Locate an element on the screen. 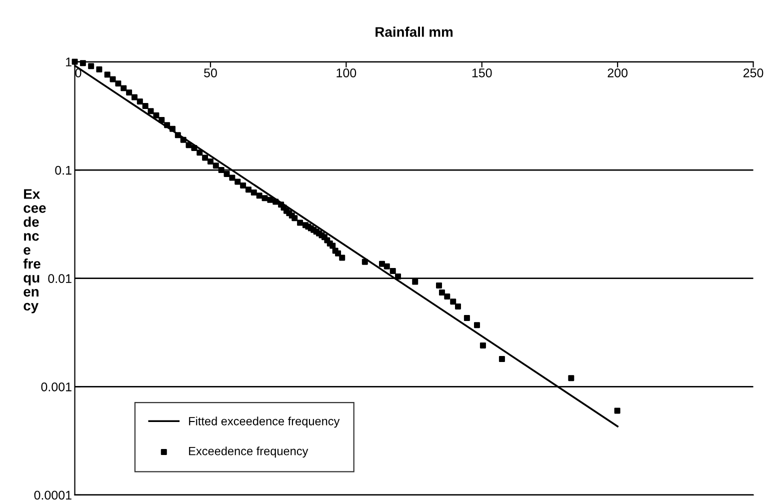  text: Ex cee de nc e fre qu en cy is located at coordinates (34, 251).